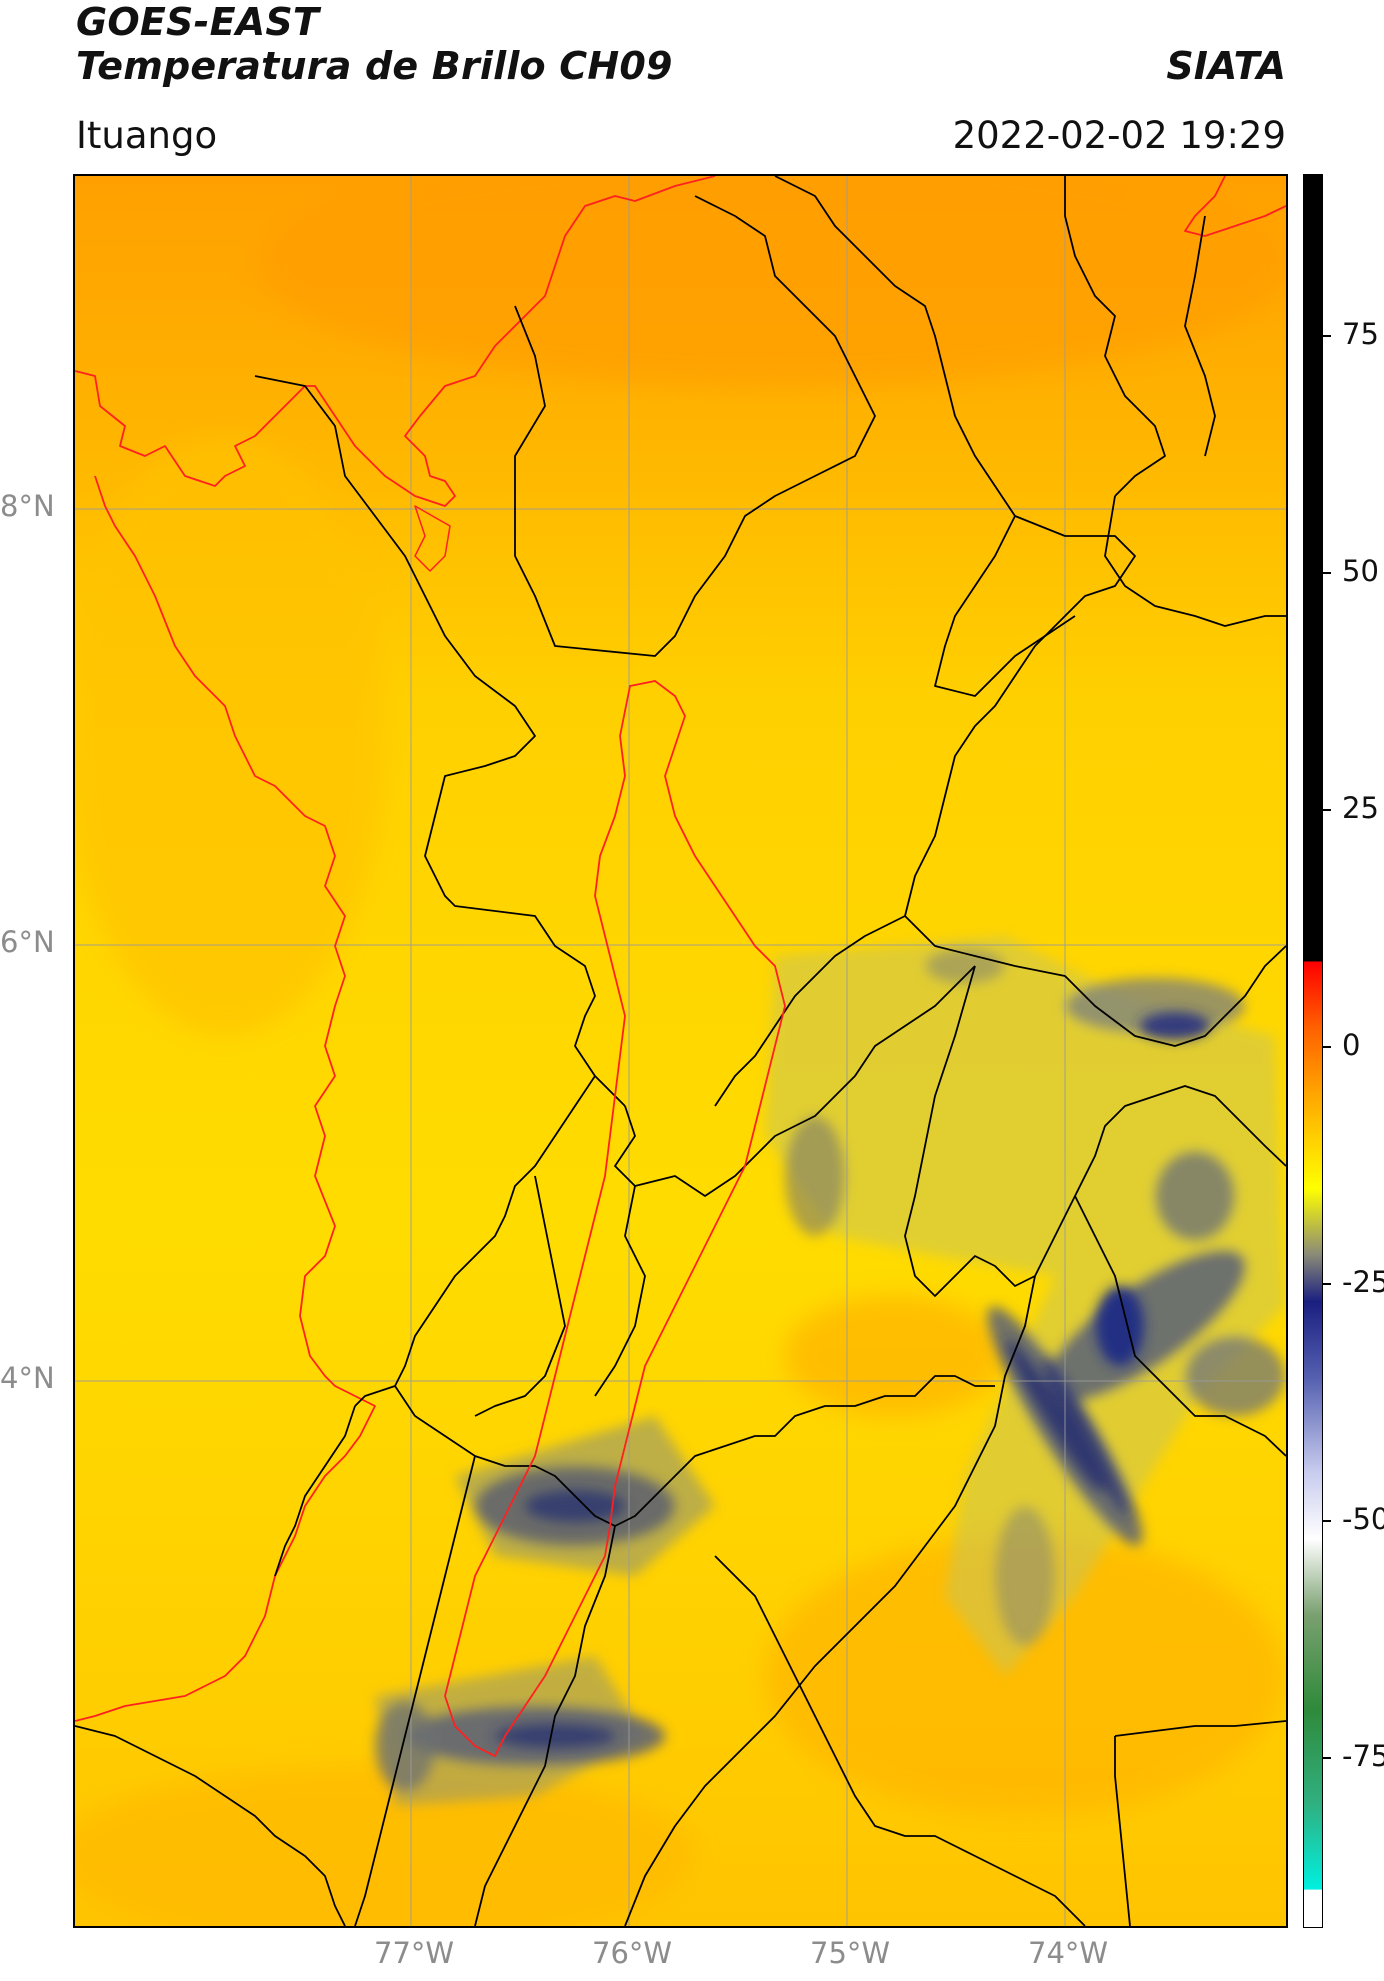 The image size is (1384, 1981). What do you see at coordinates (1226, 66) in the screenshot?
I see `brand-label: SIATA` at bounding box center [1226, 66].